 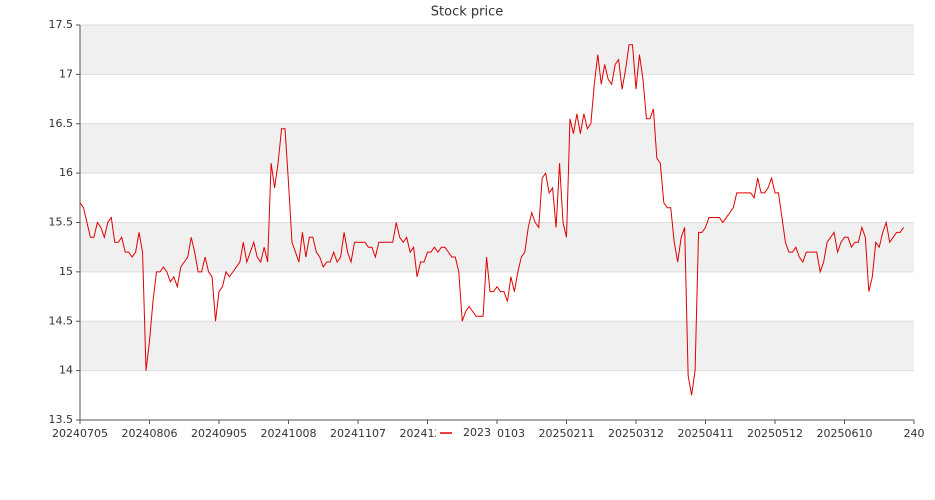 I want to click on y-tick-label: 16, so click(x=66, y=172).